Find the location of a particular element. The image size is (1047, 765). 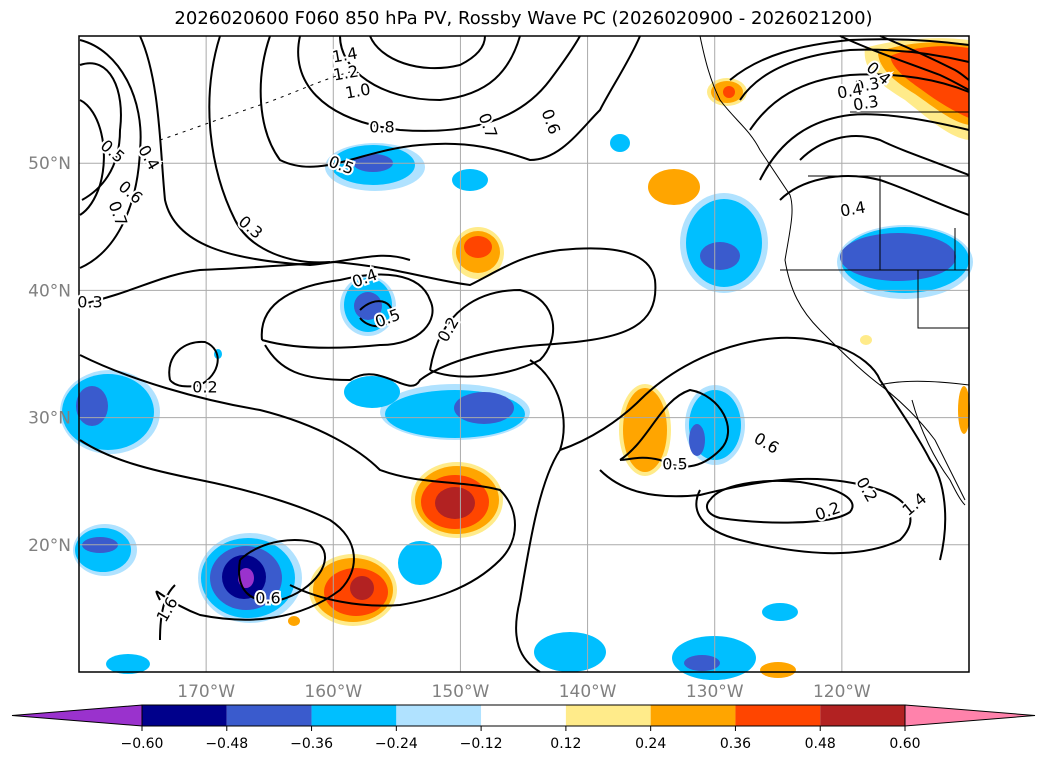

latitude-labels: 50°N 40°N 30°N 20°N is located at coordinates (49, 355).